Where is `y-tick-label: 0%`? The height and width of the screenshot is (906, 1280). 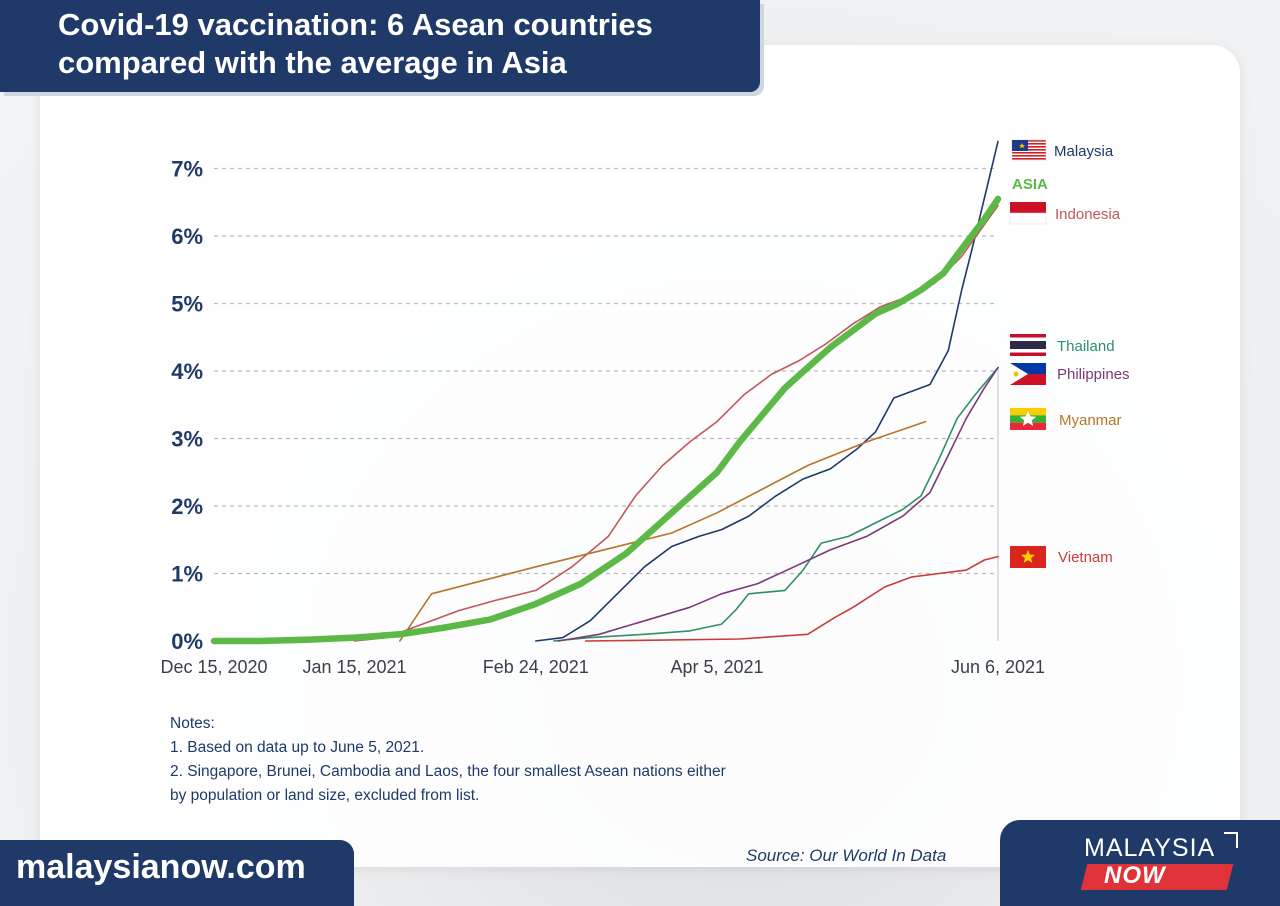
y-tick-label: 0% is located at coordinates (187, 641).